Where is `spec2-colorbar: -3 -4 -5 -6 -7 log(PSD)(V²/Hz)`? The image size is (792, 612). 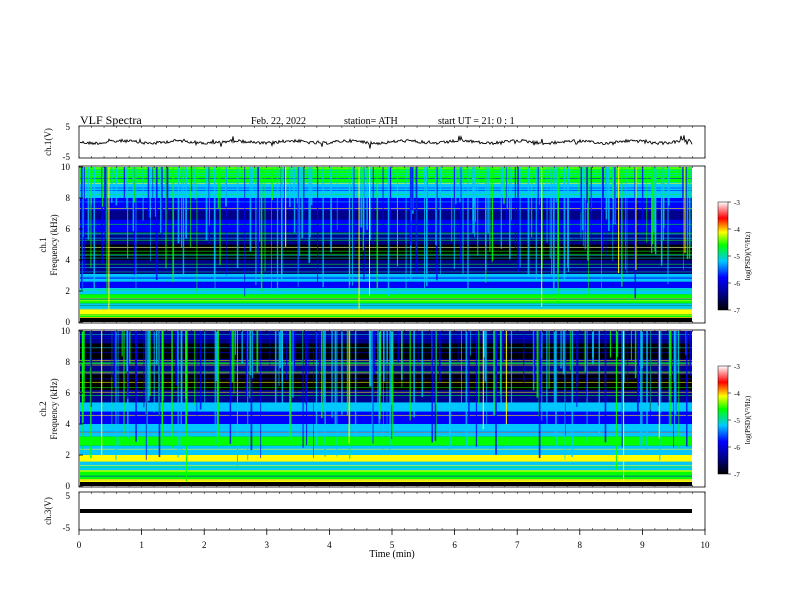 spec2-colorbar: -3 -4 -5 -6 -7 log(PSD)(V²/Hz) is located at coordinates (734, 421).